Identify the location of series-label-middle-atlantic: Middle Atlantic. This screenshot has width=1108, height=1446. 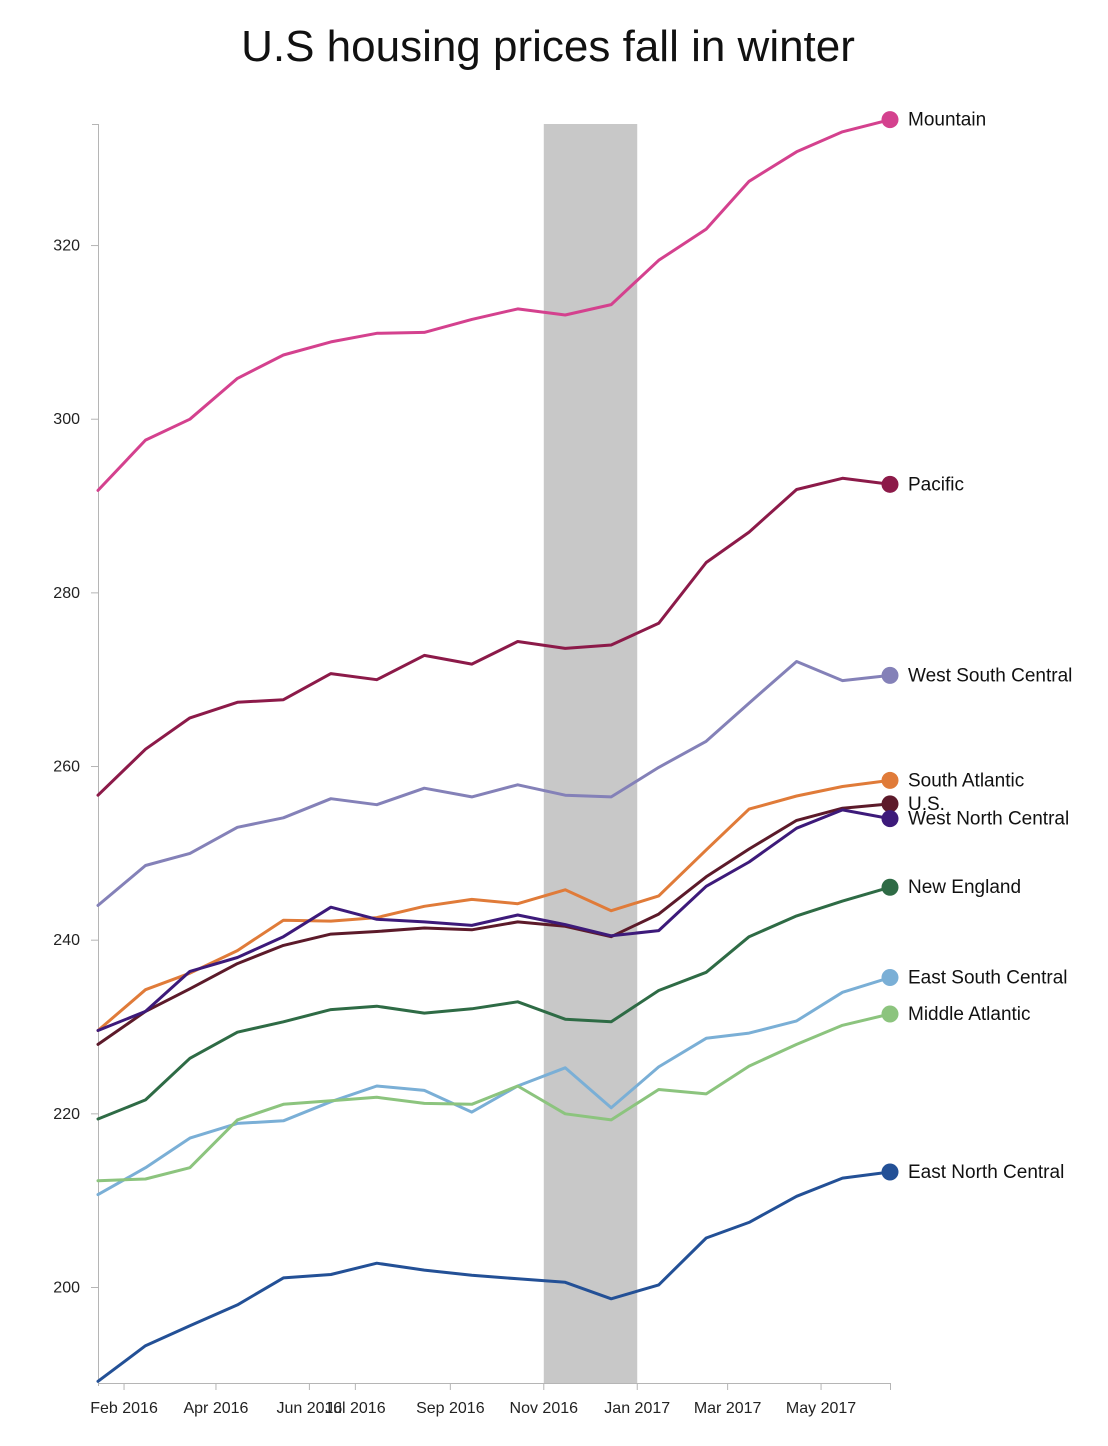
(969, 1014).